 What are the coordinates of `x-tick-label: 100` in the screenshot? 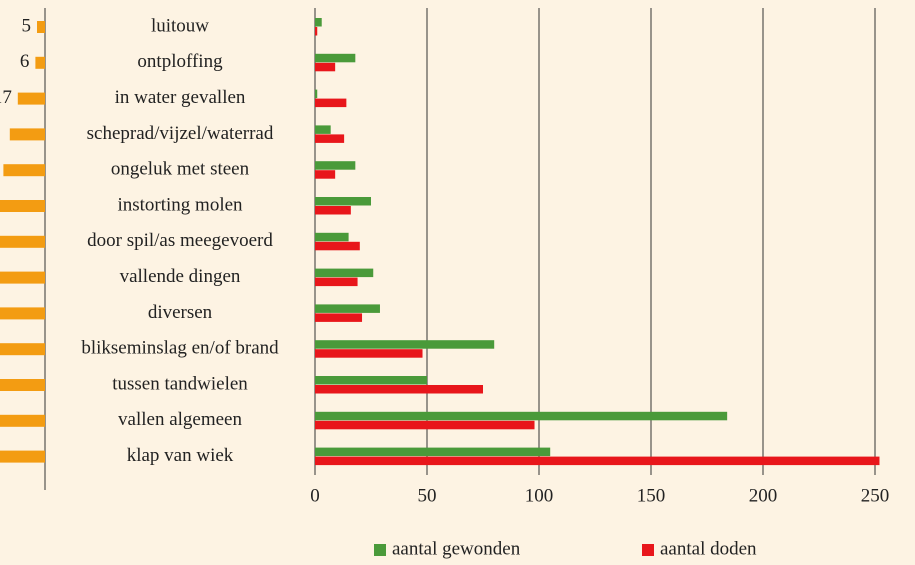 It's located at (539, 495).